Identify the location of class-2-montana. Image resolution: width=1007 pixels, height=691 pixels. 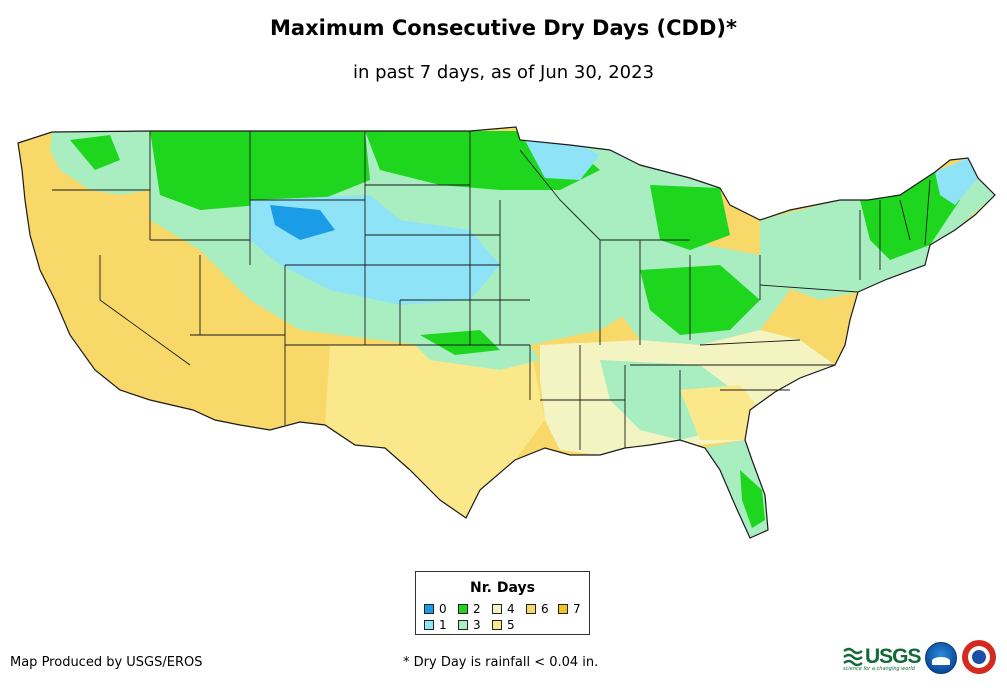
(260, 170).